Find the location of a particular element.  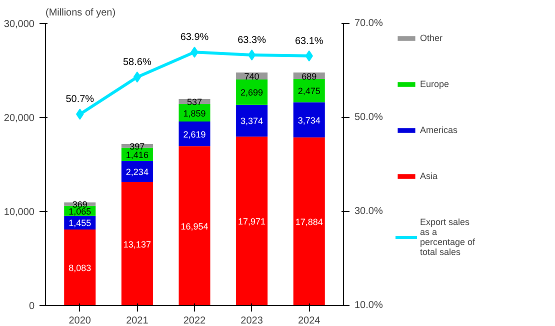

data-label: 1,416 is located at coordinates (137, 155).